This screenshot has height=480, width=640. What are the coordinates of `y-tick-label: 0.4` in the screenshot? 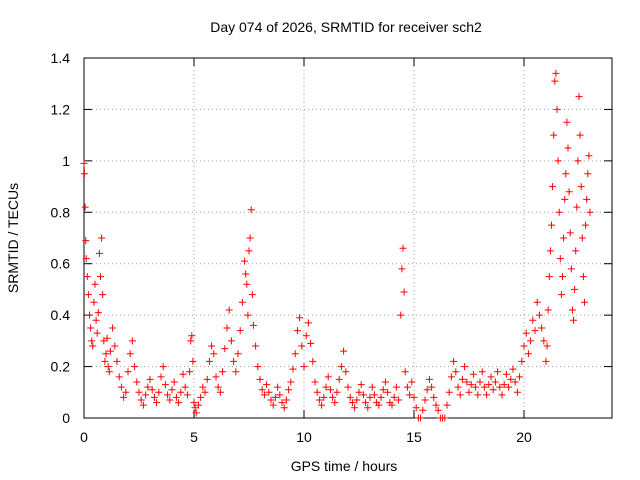 It's located at (61, 315).